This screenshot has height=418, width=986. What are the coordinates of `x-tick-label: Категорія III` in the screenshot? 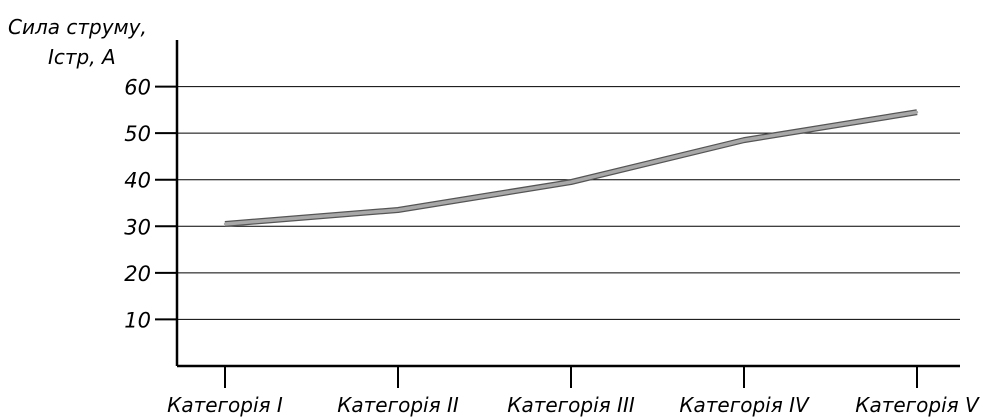 It's located at (571, 405).